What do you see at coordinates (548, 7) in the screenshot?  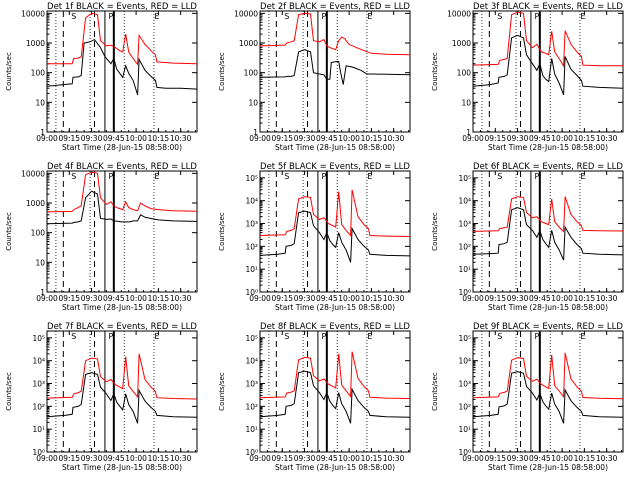 I see `panel-title: Det 3f BLACK = Events, RED = LLD` at bounding box center [548, 7].